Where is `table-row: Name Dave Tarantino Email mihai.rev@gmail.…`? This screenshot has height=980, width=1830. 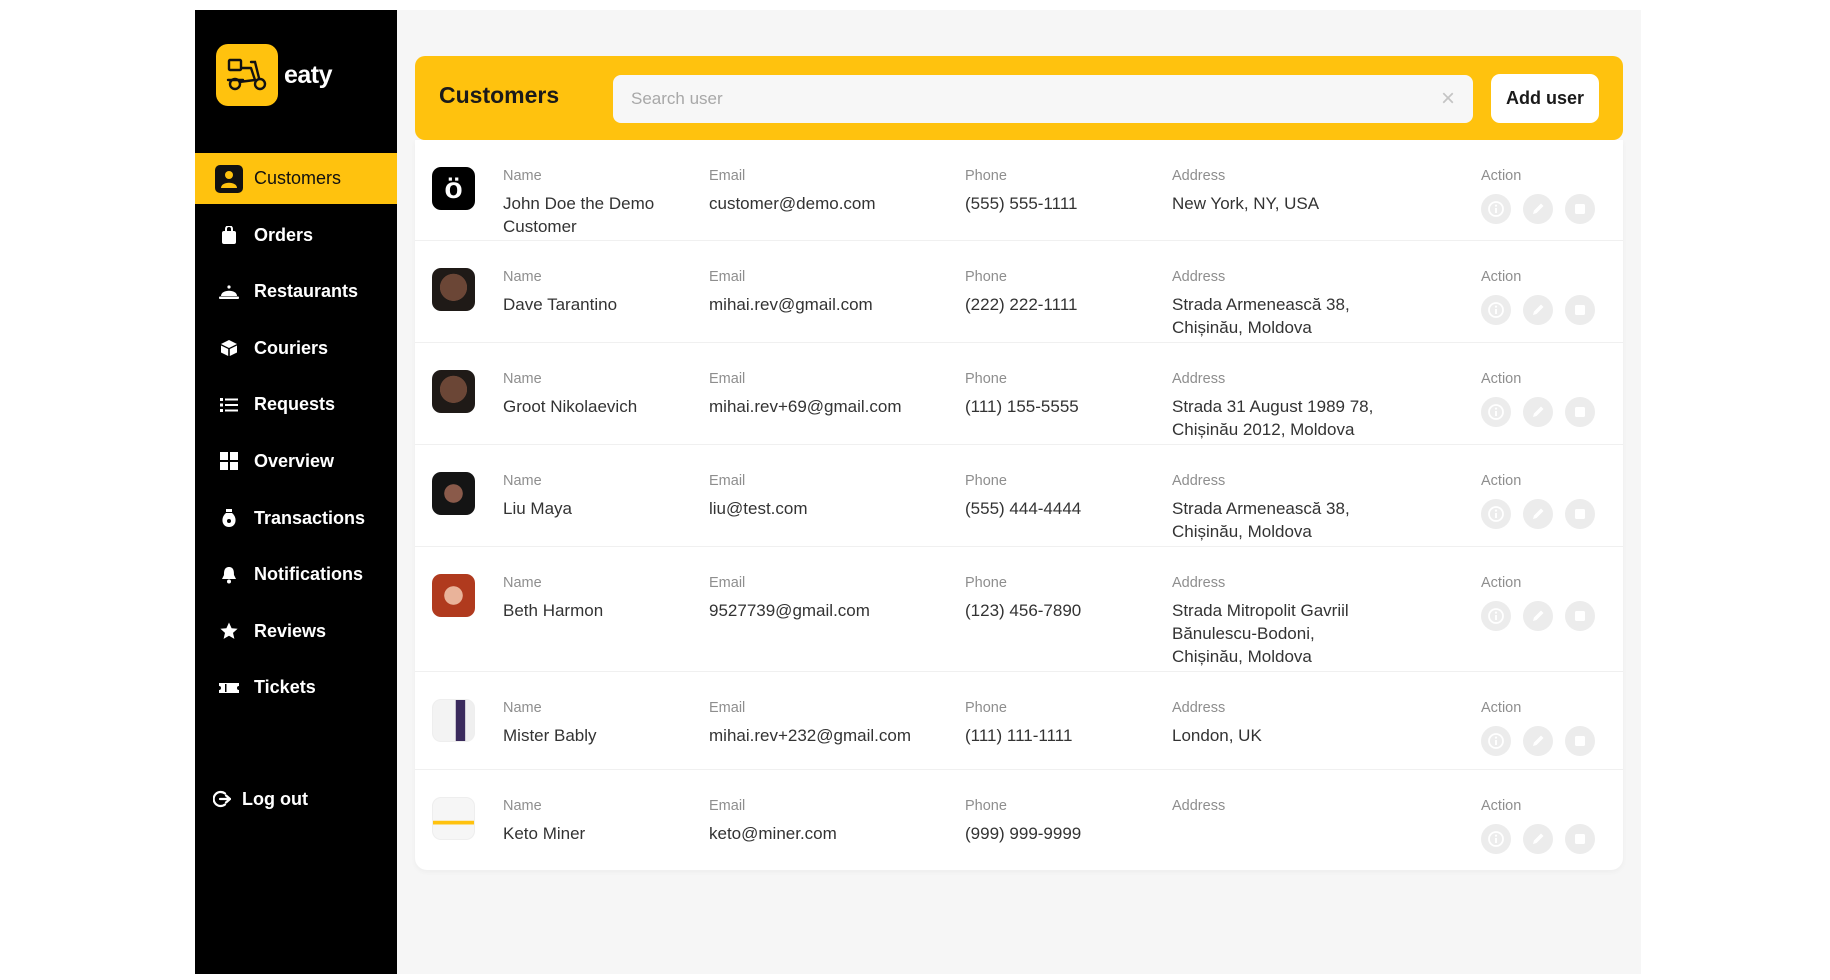 table-row: Name Dave Tarantino Email mihai.rev@gmail.… is located at coordinates (1019, 292).